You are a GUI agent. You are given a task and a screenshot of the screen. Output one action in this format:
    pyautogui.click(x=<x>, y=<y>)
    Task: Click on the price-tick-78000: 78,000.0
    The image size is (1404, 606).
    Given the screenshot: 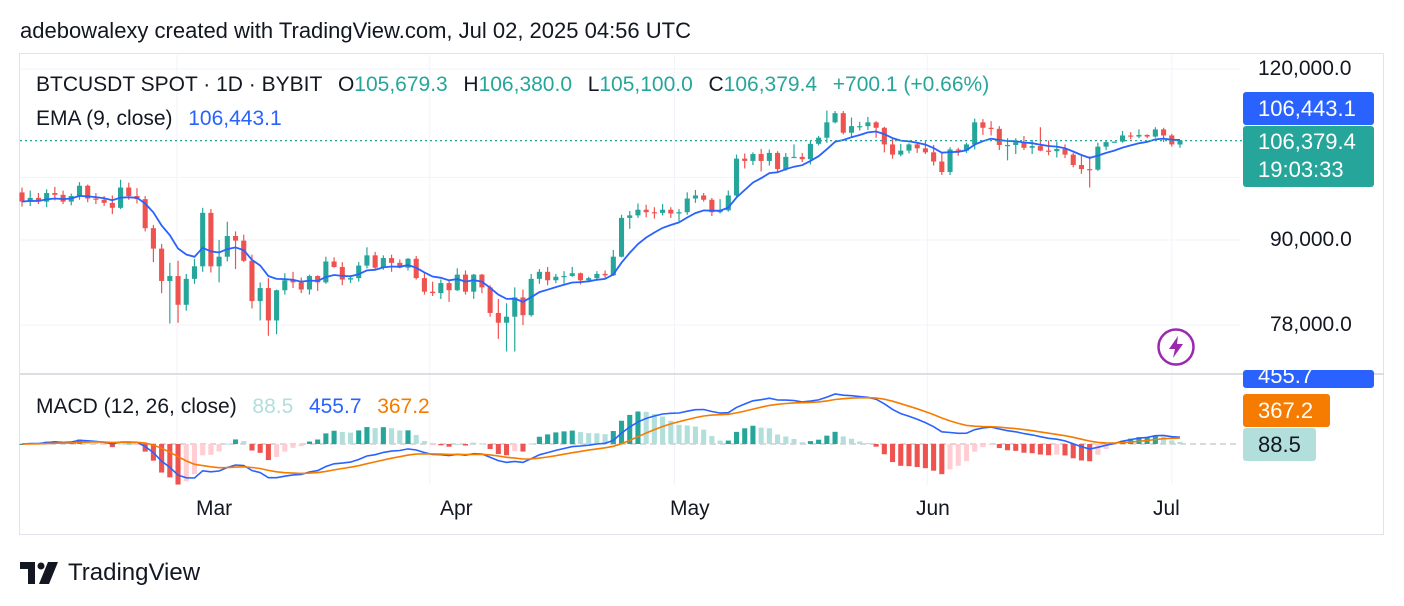 What is the action you would take?
    pyautogui.click(x=1311, y=324)
    